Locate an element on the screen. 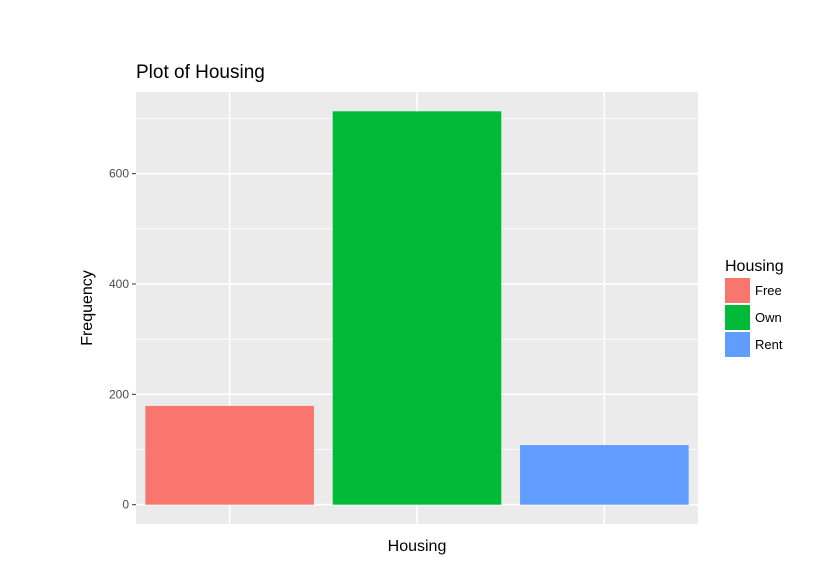 The width and height of the screenshot is (833, 571). chart-title: Plot of Housing is located at coordinates (200, 72).